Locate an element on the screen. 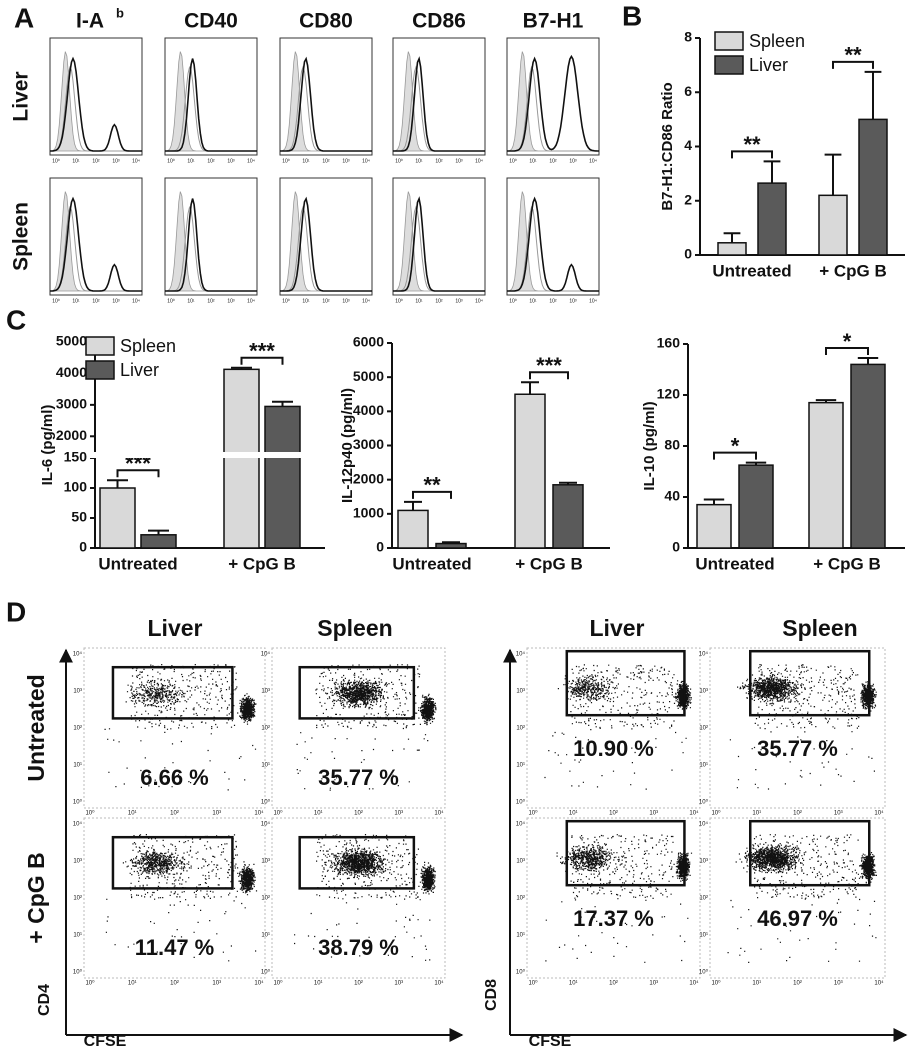 The height and width of the screenshot is (1050, 913). y-axis-label: CD8 is located at coordinates (491, 995).